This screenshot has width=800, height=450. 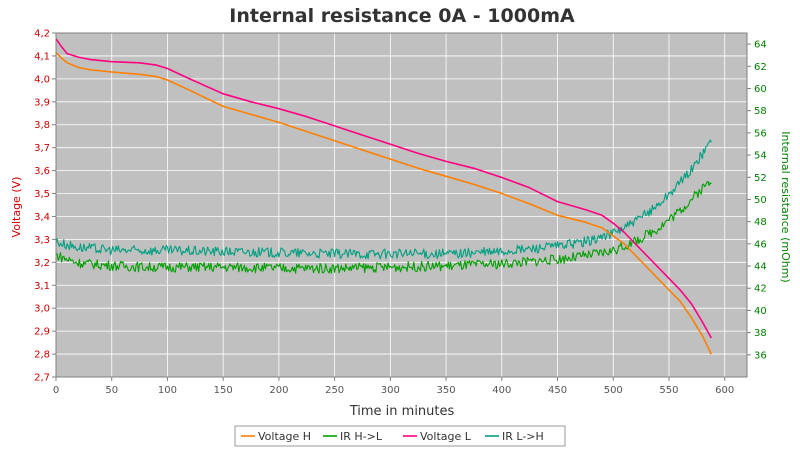 What do you see at coordinates (42, 148) in the screenshot?
I see `y-left-tick-label: 3,7` at bounding box center [42, 148].